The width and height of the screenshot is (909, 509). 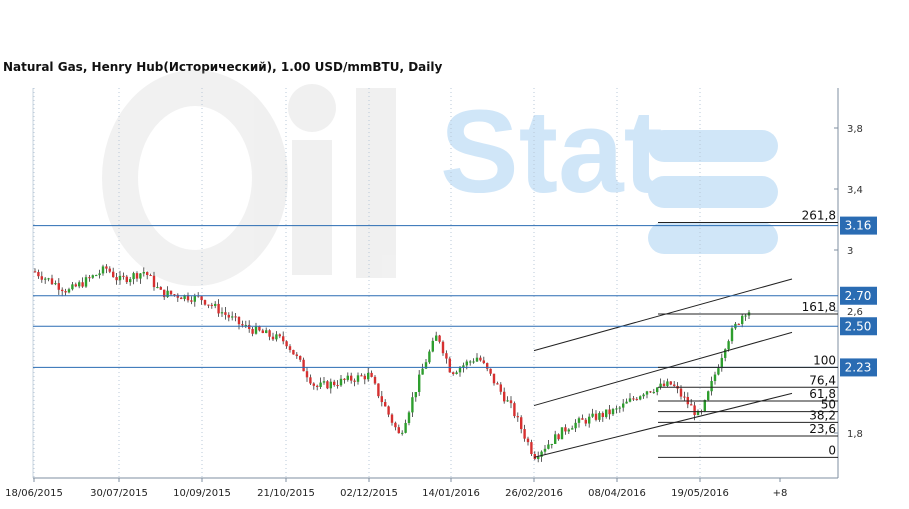 What do you see at coordinates (822, 429) in the screenshot?
I see `fib-level-label: 23,6` at bounding box center [822, 429].